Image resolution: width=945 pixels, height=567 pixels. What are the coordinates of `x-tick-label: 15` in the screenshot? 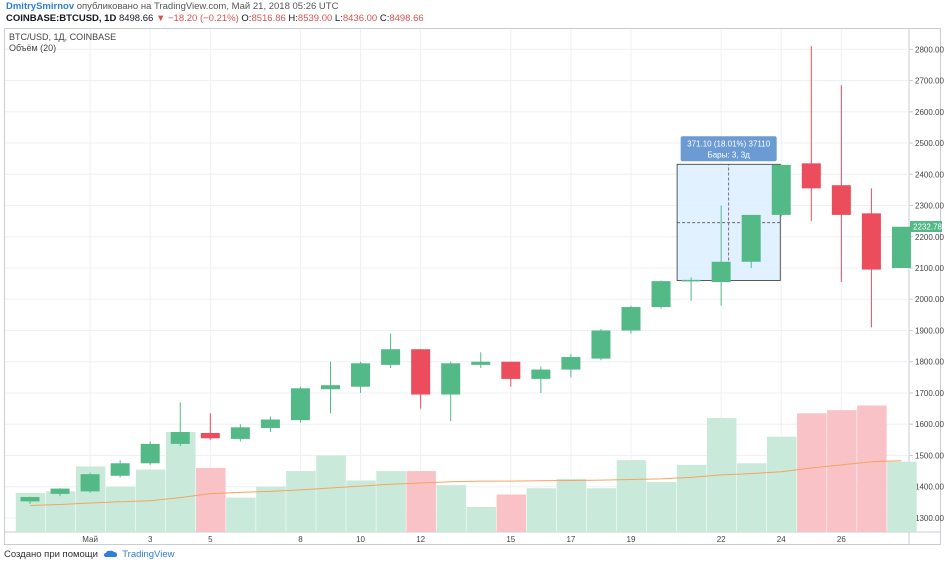 It's located at (510, 539).